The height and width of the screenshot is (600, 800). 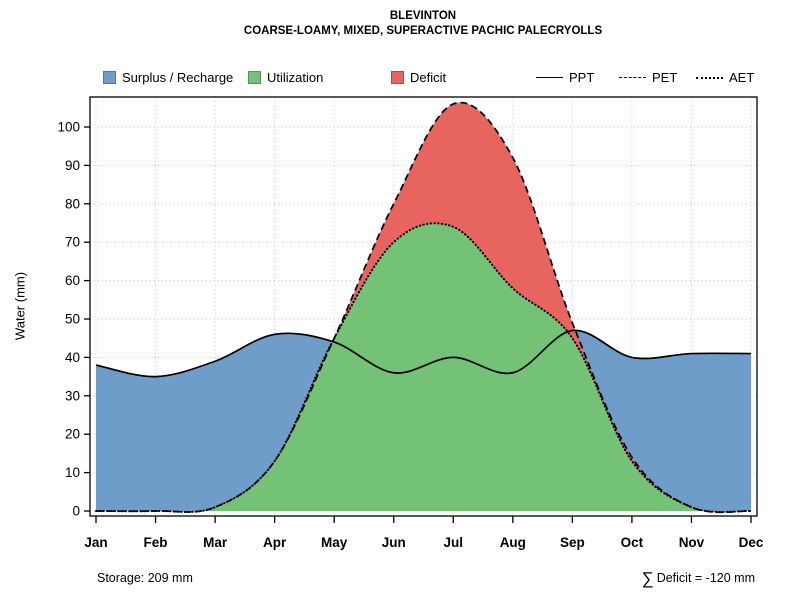 I want to click on svg-text: May, so click(x=334, y=542).